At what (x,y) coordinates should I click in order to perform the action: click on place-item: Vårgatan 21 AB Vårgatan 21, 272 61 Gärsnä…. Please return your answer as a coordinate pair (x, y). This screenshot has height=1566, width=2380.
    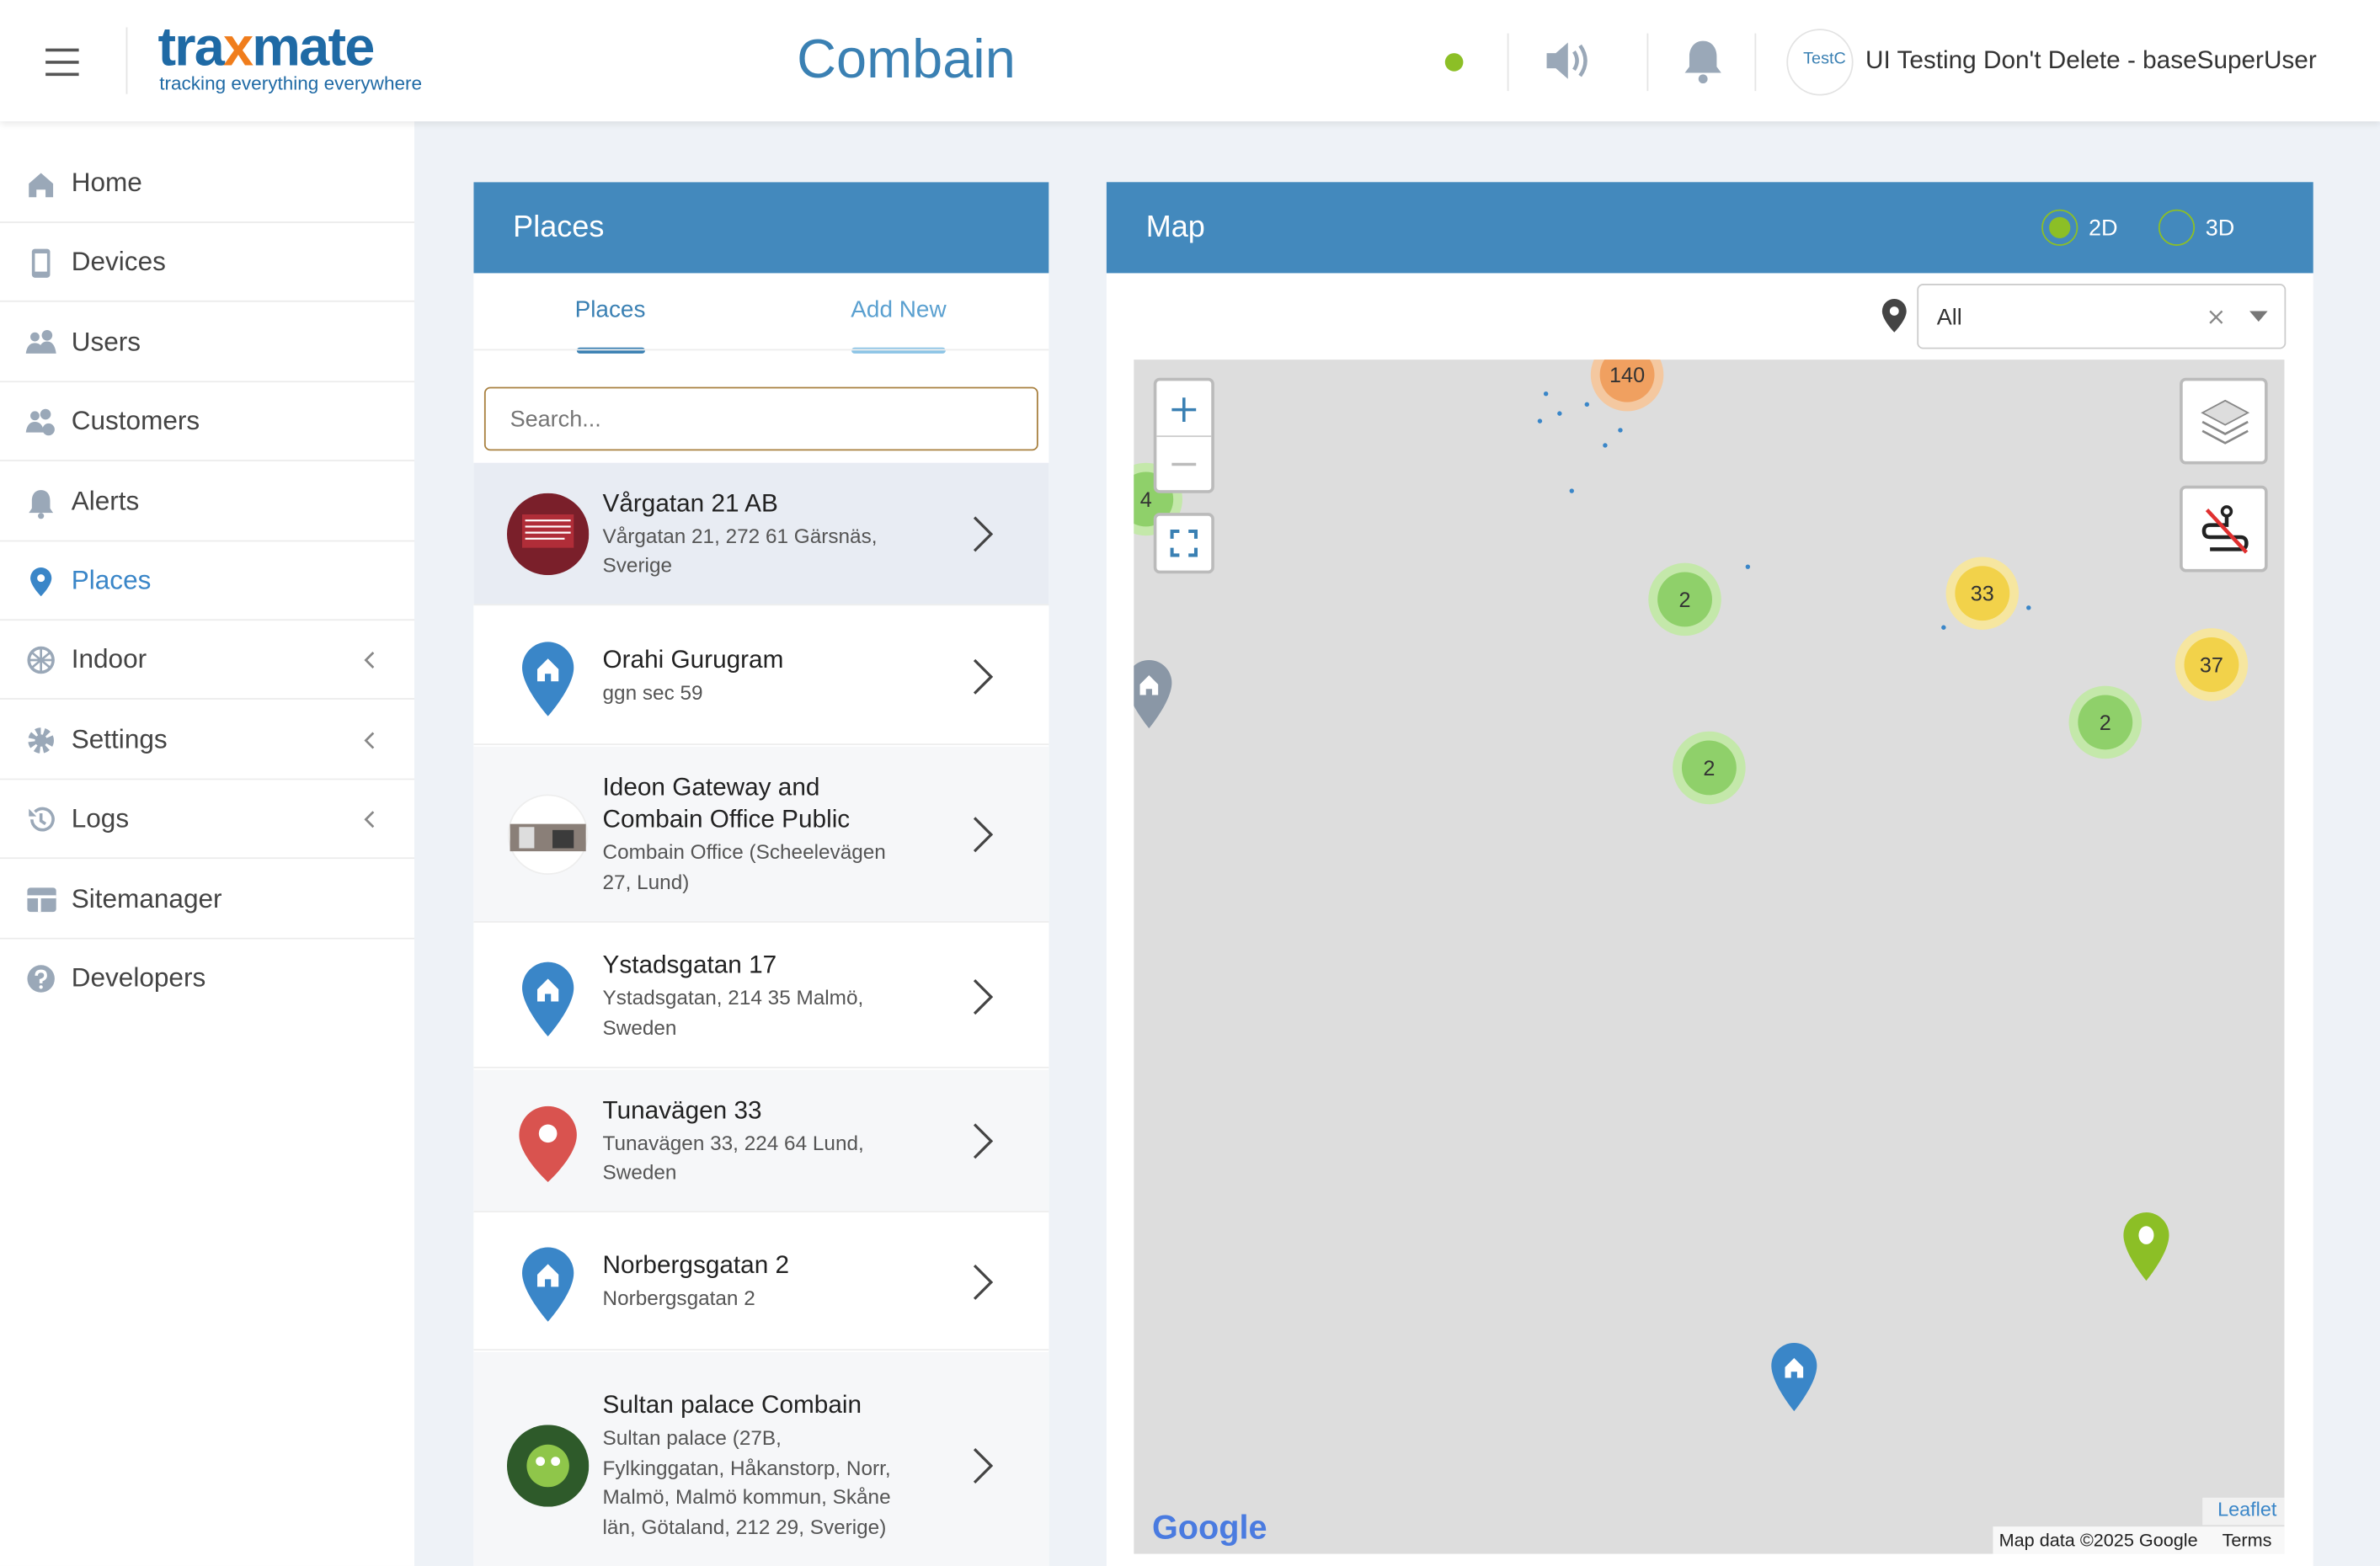
    Looking at the image, I should click on (761, 534).